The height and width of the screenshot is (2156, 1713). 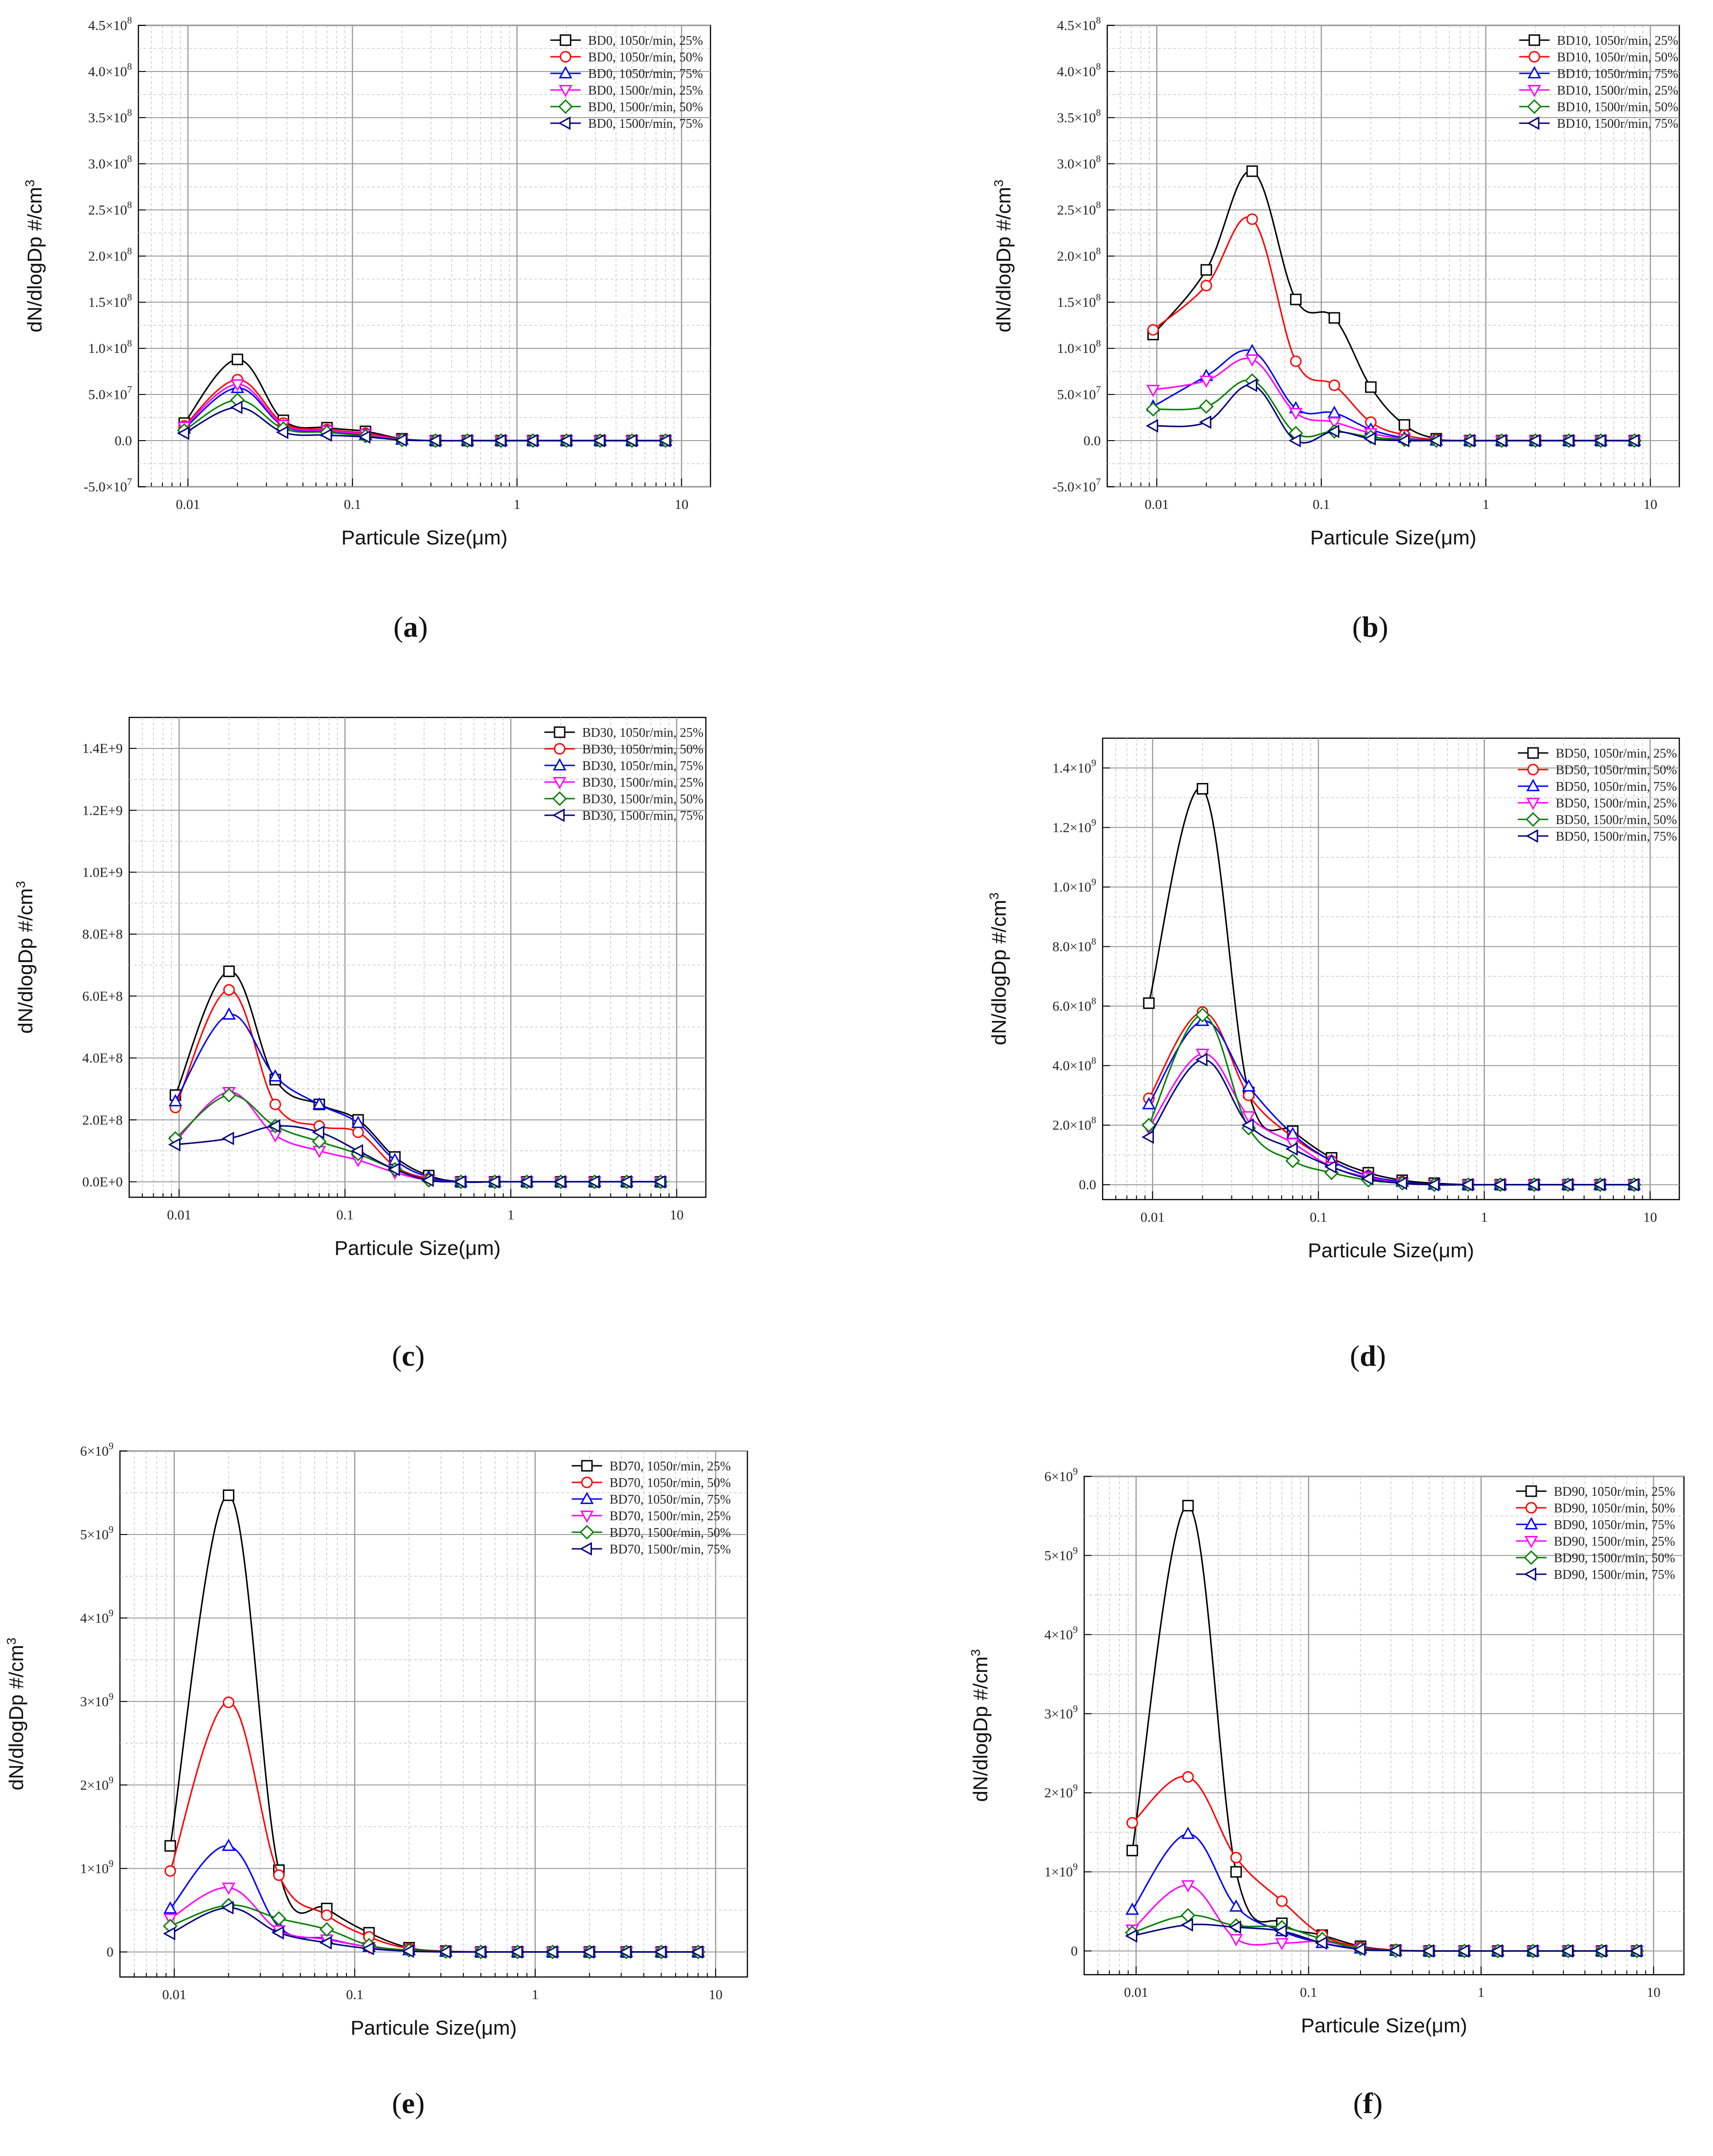 I want to click on y-tick-mantissa: 1.5×10, so click(x=1076, y=302).